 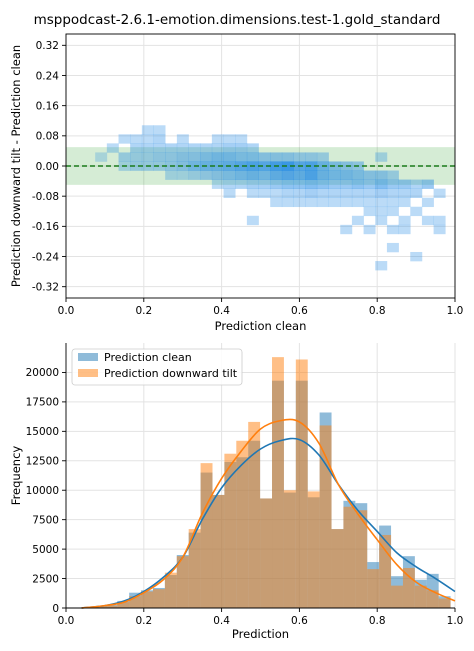 What do you see at coordinates (45, 550) in the screenshot?
I see `y-tick-label: 5000` at bounding box center [45, 550].